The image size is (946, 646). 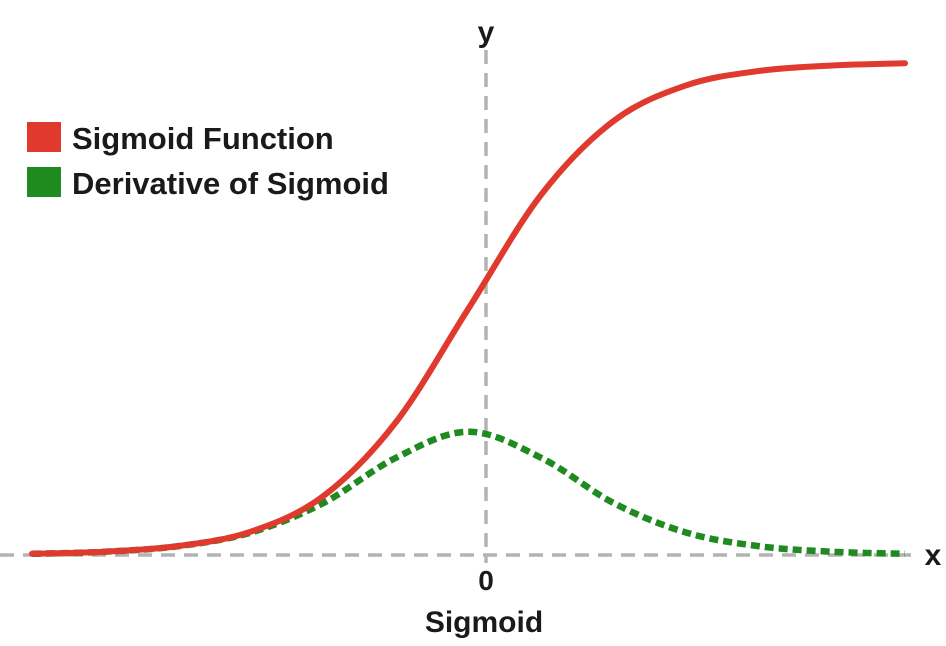 What do you see at coordinates (203, 138) in the screenshot?
I see `legend-label-sigmoid: Sigmoid Function` at bounding box center [203, 138].